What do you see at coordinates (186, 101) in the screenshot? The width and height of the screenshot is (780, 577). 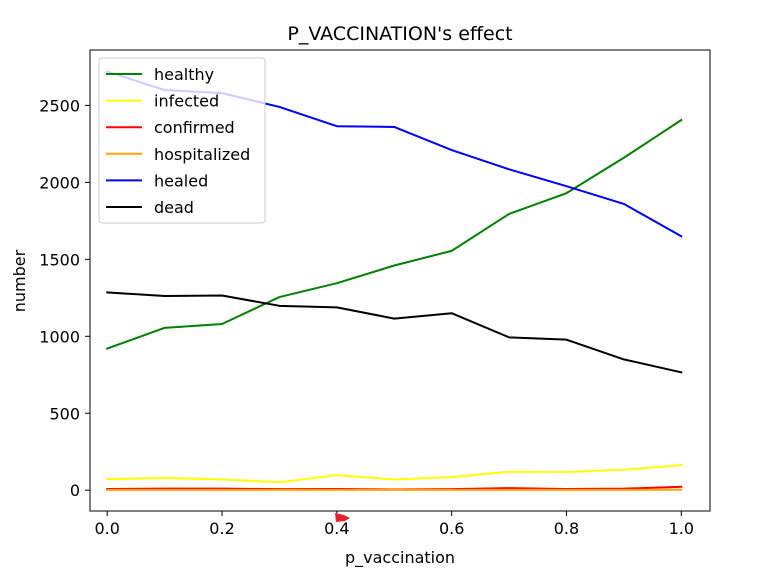 I see `legend-label-infected: infected` at bounding box center [186, 101].